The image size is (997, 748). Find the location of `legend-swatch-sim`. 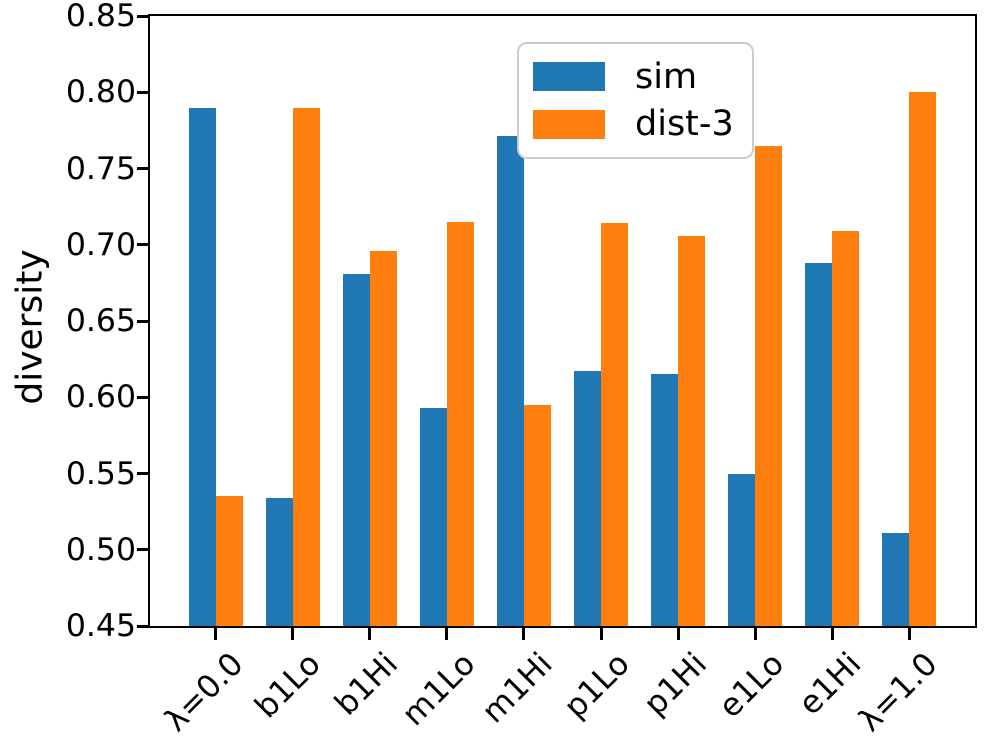

legend-swatch-sim is located at coordinates (569, 77).